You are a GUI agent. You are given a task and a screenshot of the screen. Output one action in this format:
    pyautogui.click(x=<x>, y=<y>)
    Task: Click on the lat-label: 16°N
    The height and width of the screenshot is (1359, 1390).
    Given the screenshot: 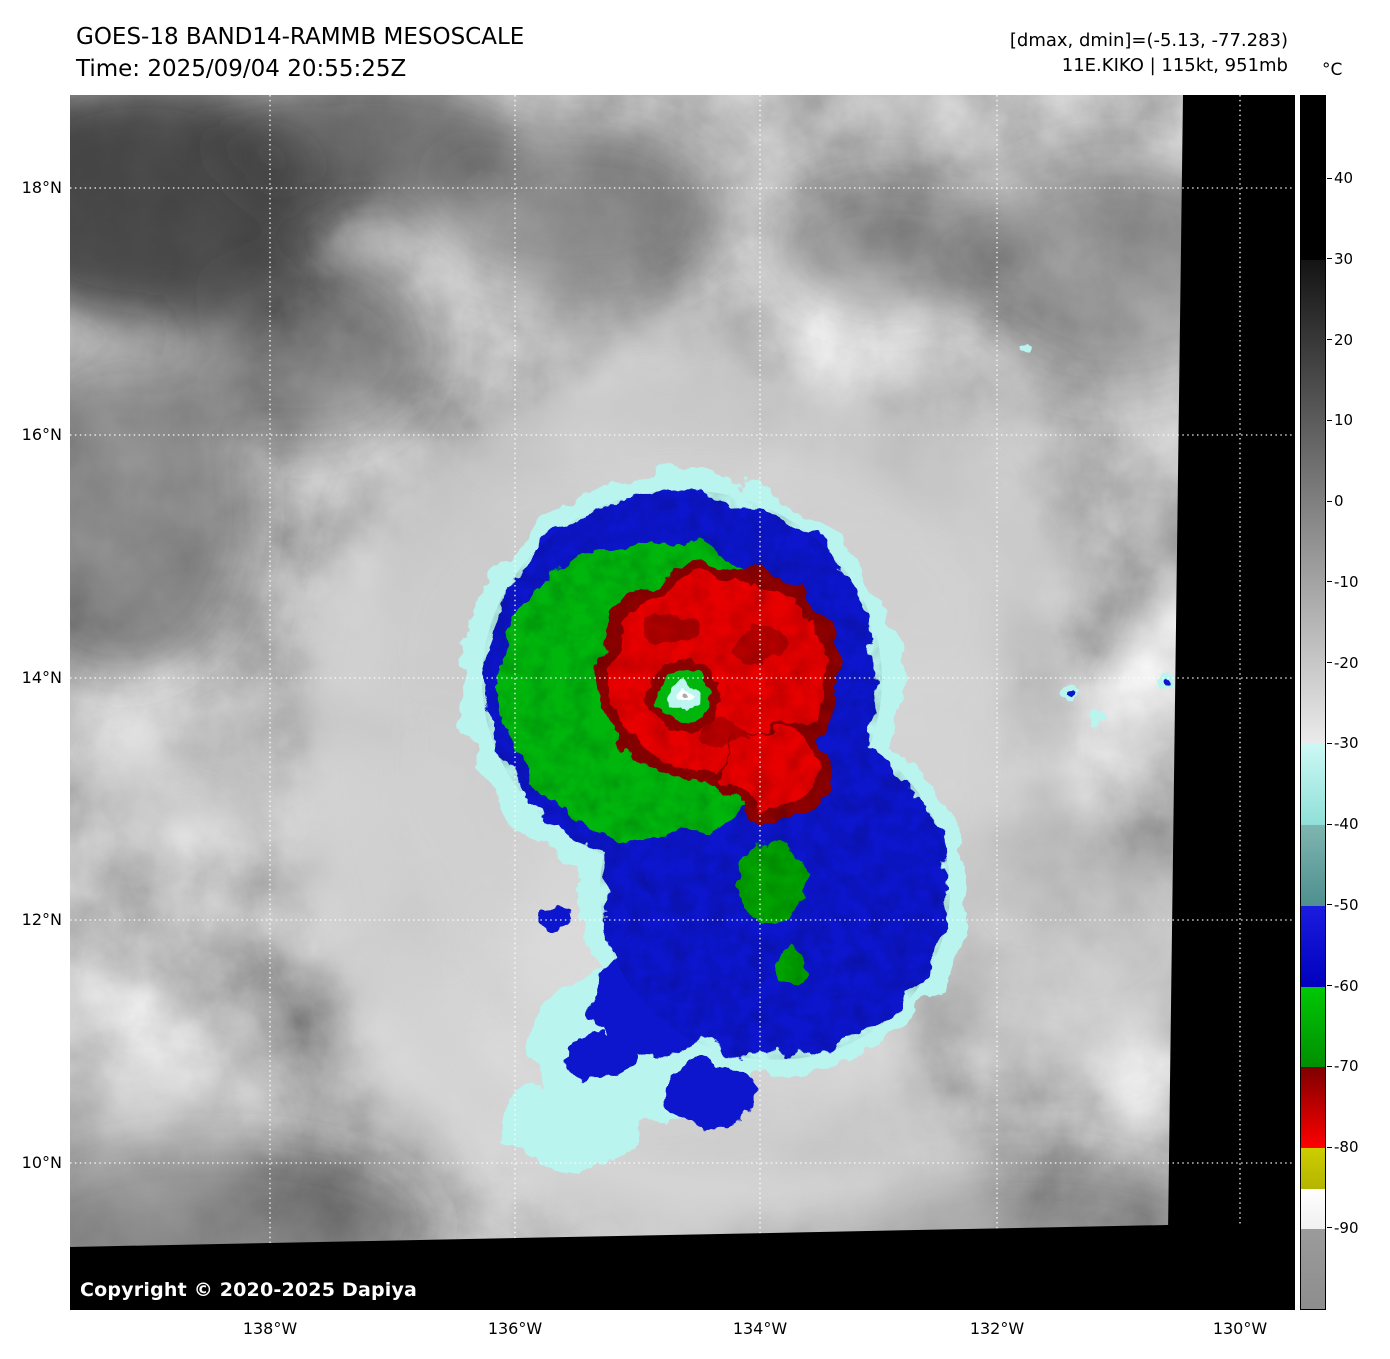 What is the action you would take?
    pyautogui.click(x=41, y=434)
    